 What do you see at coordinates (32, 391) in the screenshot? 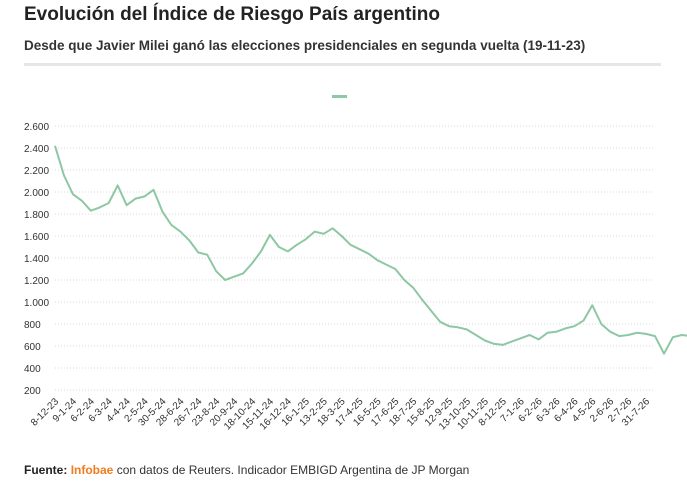
I see `y-tick-label: 200` at bounding box center [32, 391].